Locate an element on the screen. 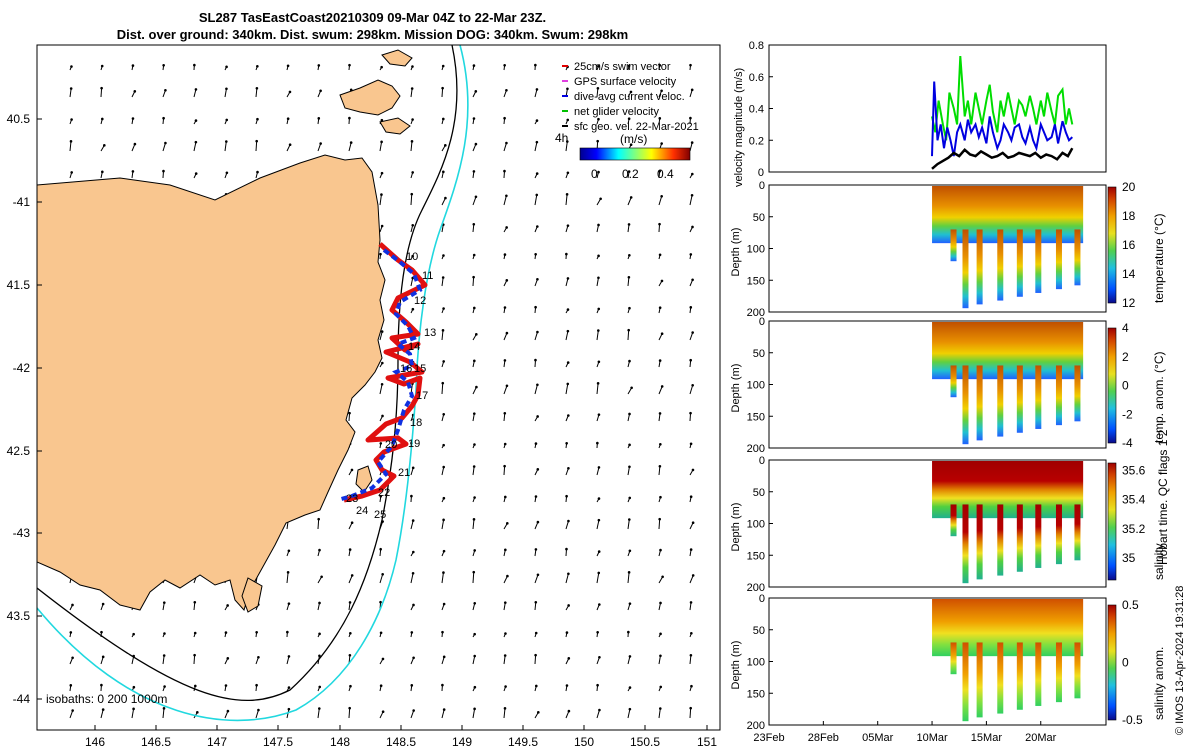  map-ytick-label: -41 is located at coordinates (22, 202).